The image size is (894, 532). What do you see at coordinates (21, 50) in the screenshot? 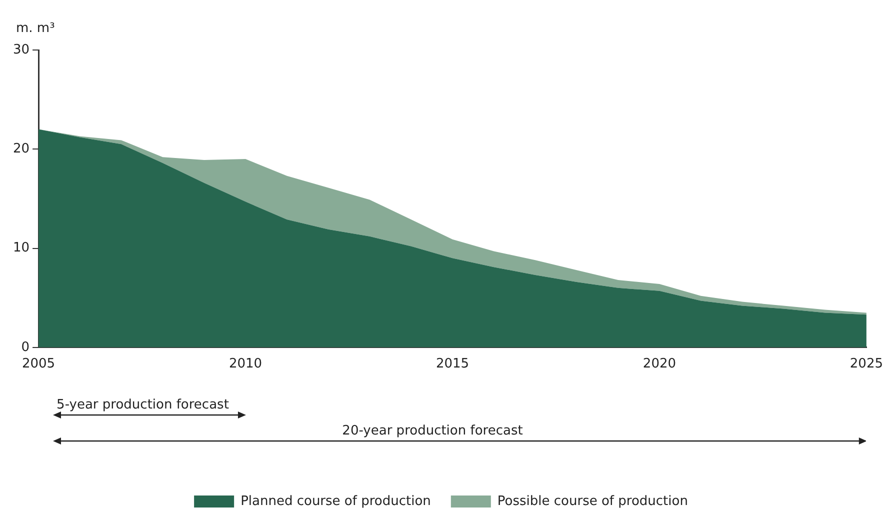
I see `y-tick-label: 30` at bounding box center [21, 50].